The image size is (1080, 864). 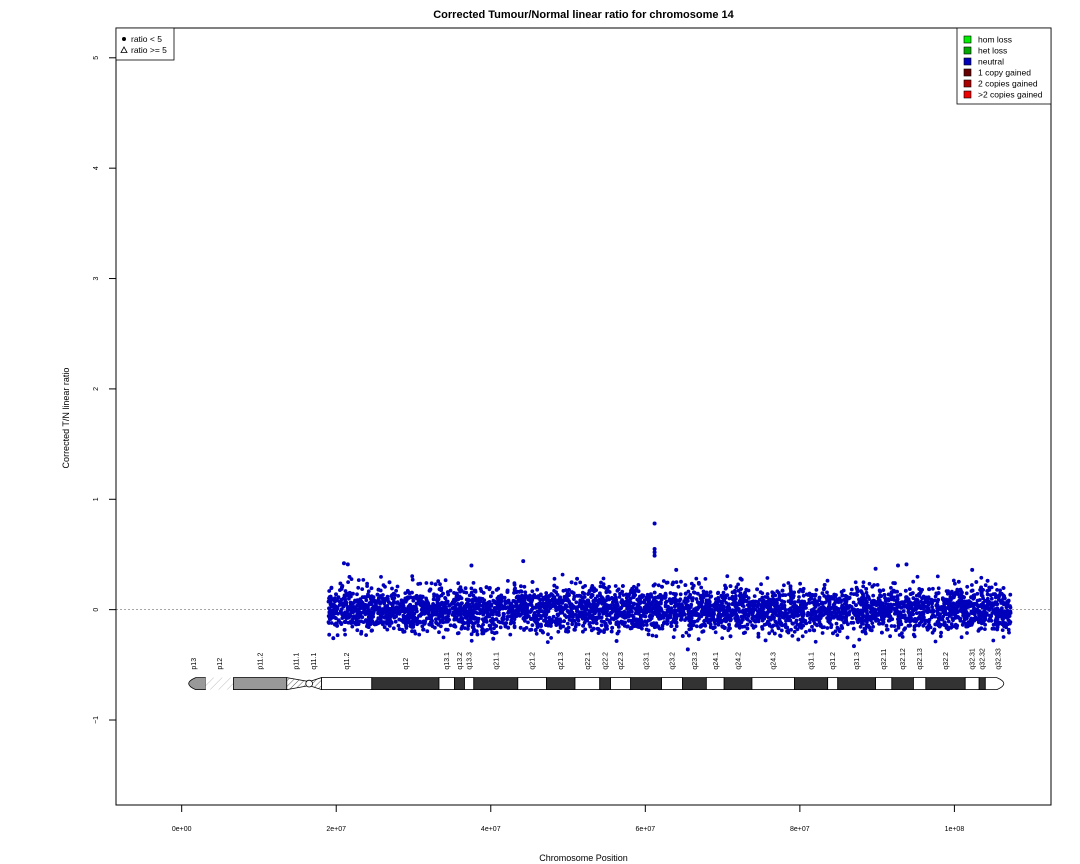 What do you see at coordinates (973, 659) in the screenshot?
I see `ideogram-band-label: q32.31` at bounding box center [973, 659].